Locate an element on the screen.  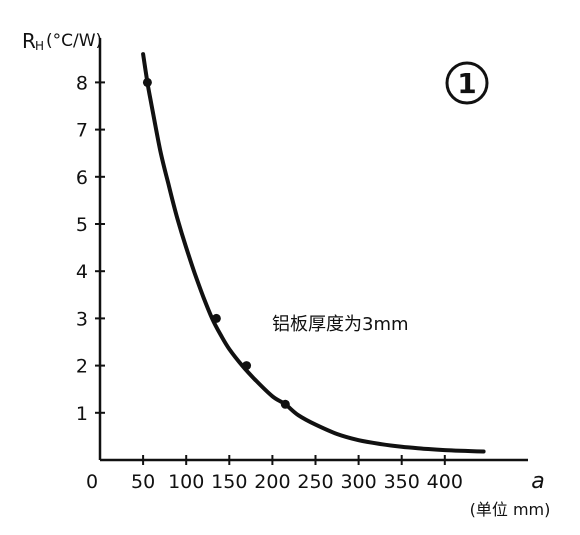
panel-label-circle is located at coordinates (467, 83).